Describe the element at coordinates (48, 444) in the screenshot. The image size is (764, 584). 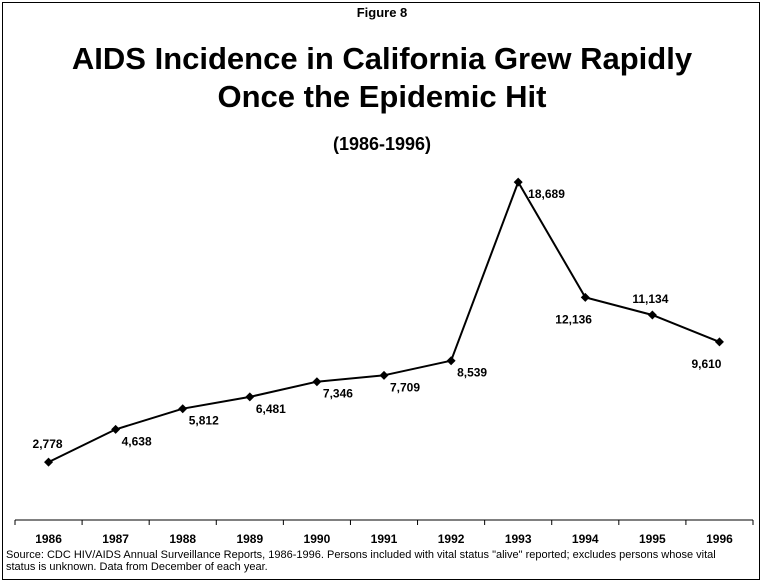
I see `data-label: 2,778` at that location.